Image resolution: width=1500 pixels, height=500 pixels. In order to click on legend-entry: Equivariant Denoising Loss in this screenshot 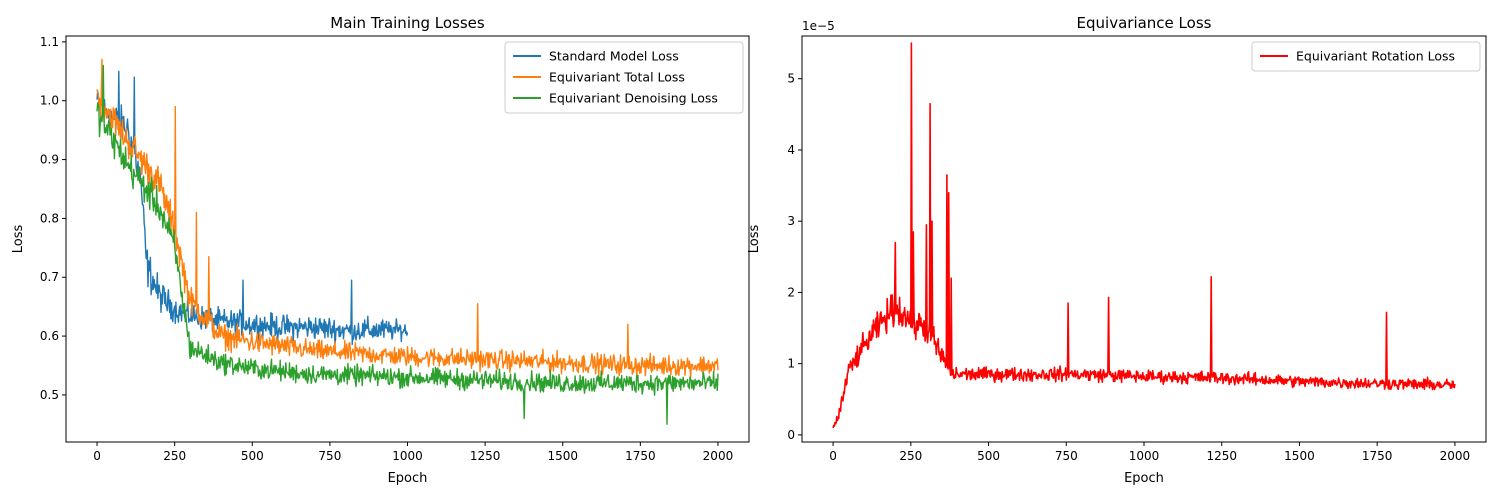, I will do `click(633, 98)`.